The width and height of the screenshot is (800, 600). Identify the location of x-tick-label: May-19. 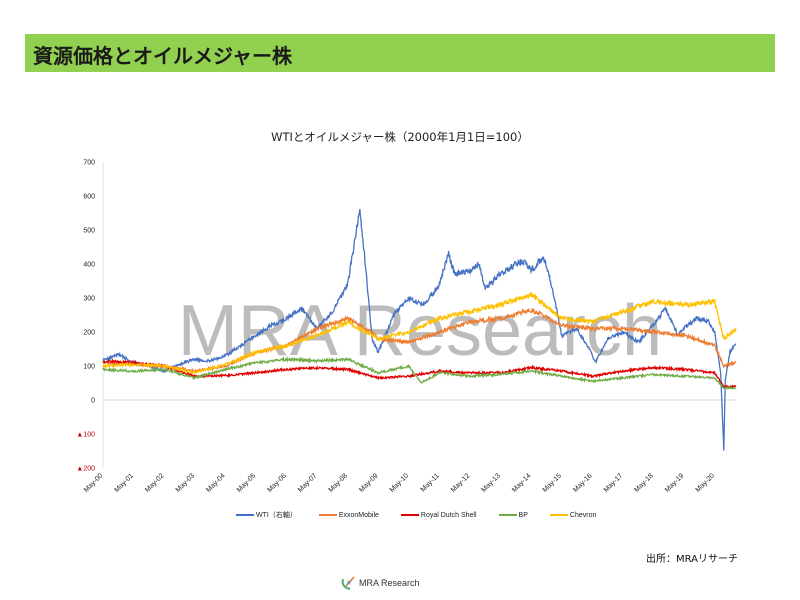
(675, 483).